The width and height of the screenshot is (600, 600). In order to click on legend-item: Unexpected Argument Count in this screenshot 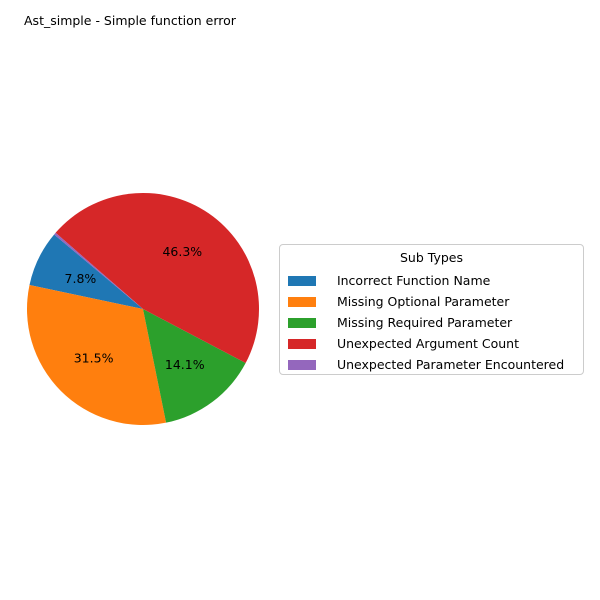, I will do `click(431, 343)`.